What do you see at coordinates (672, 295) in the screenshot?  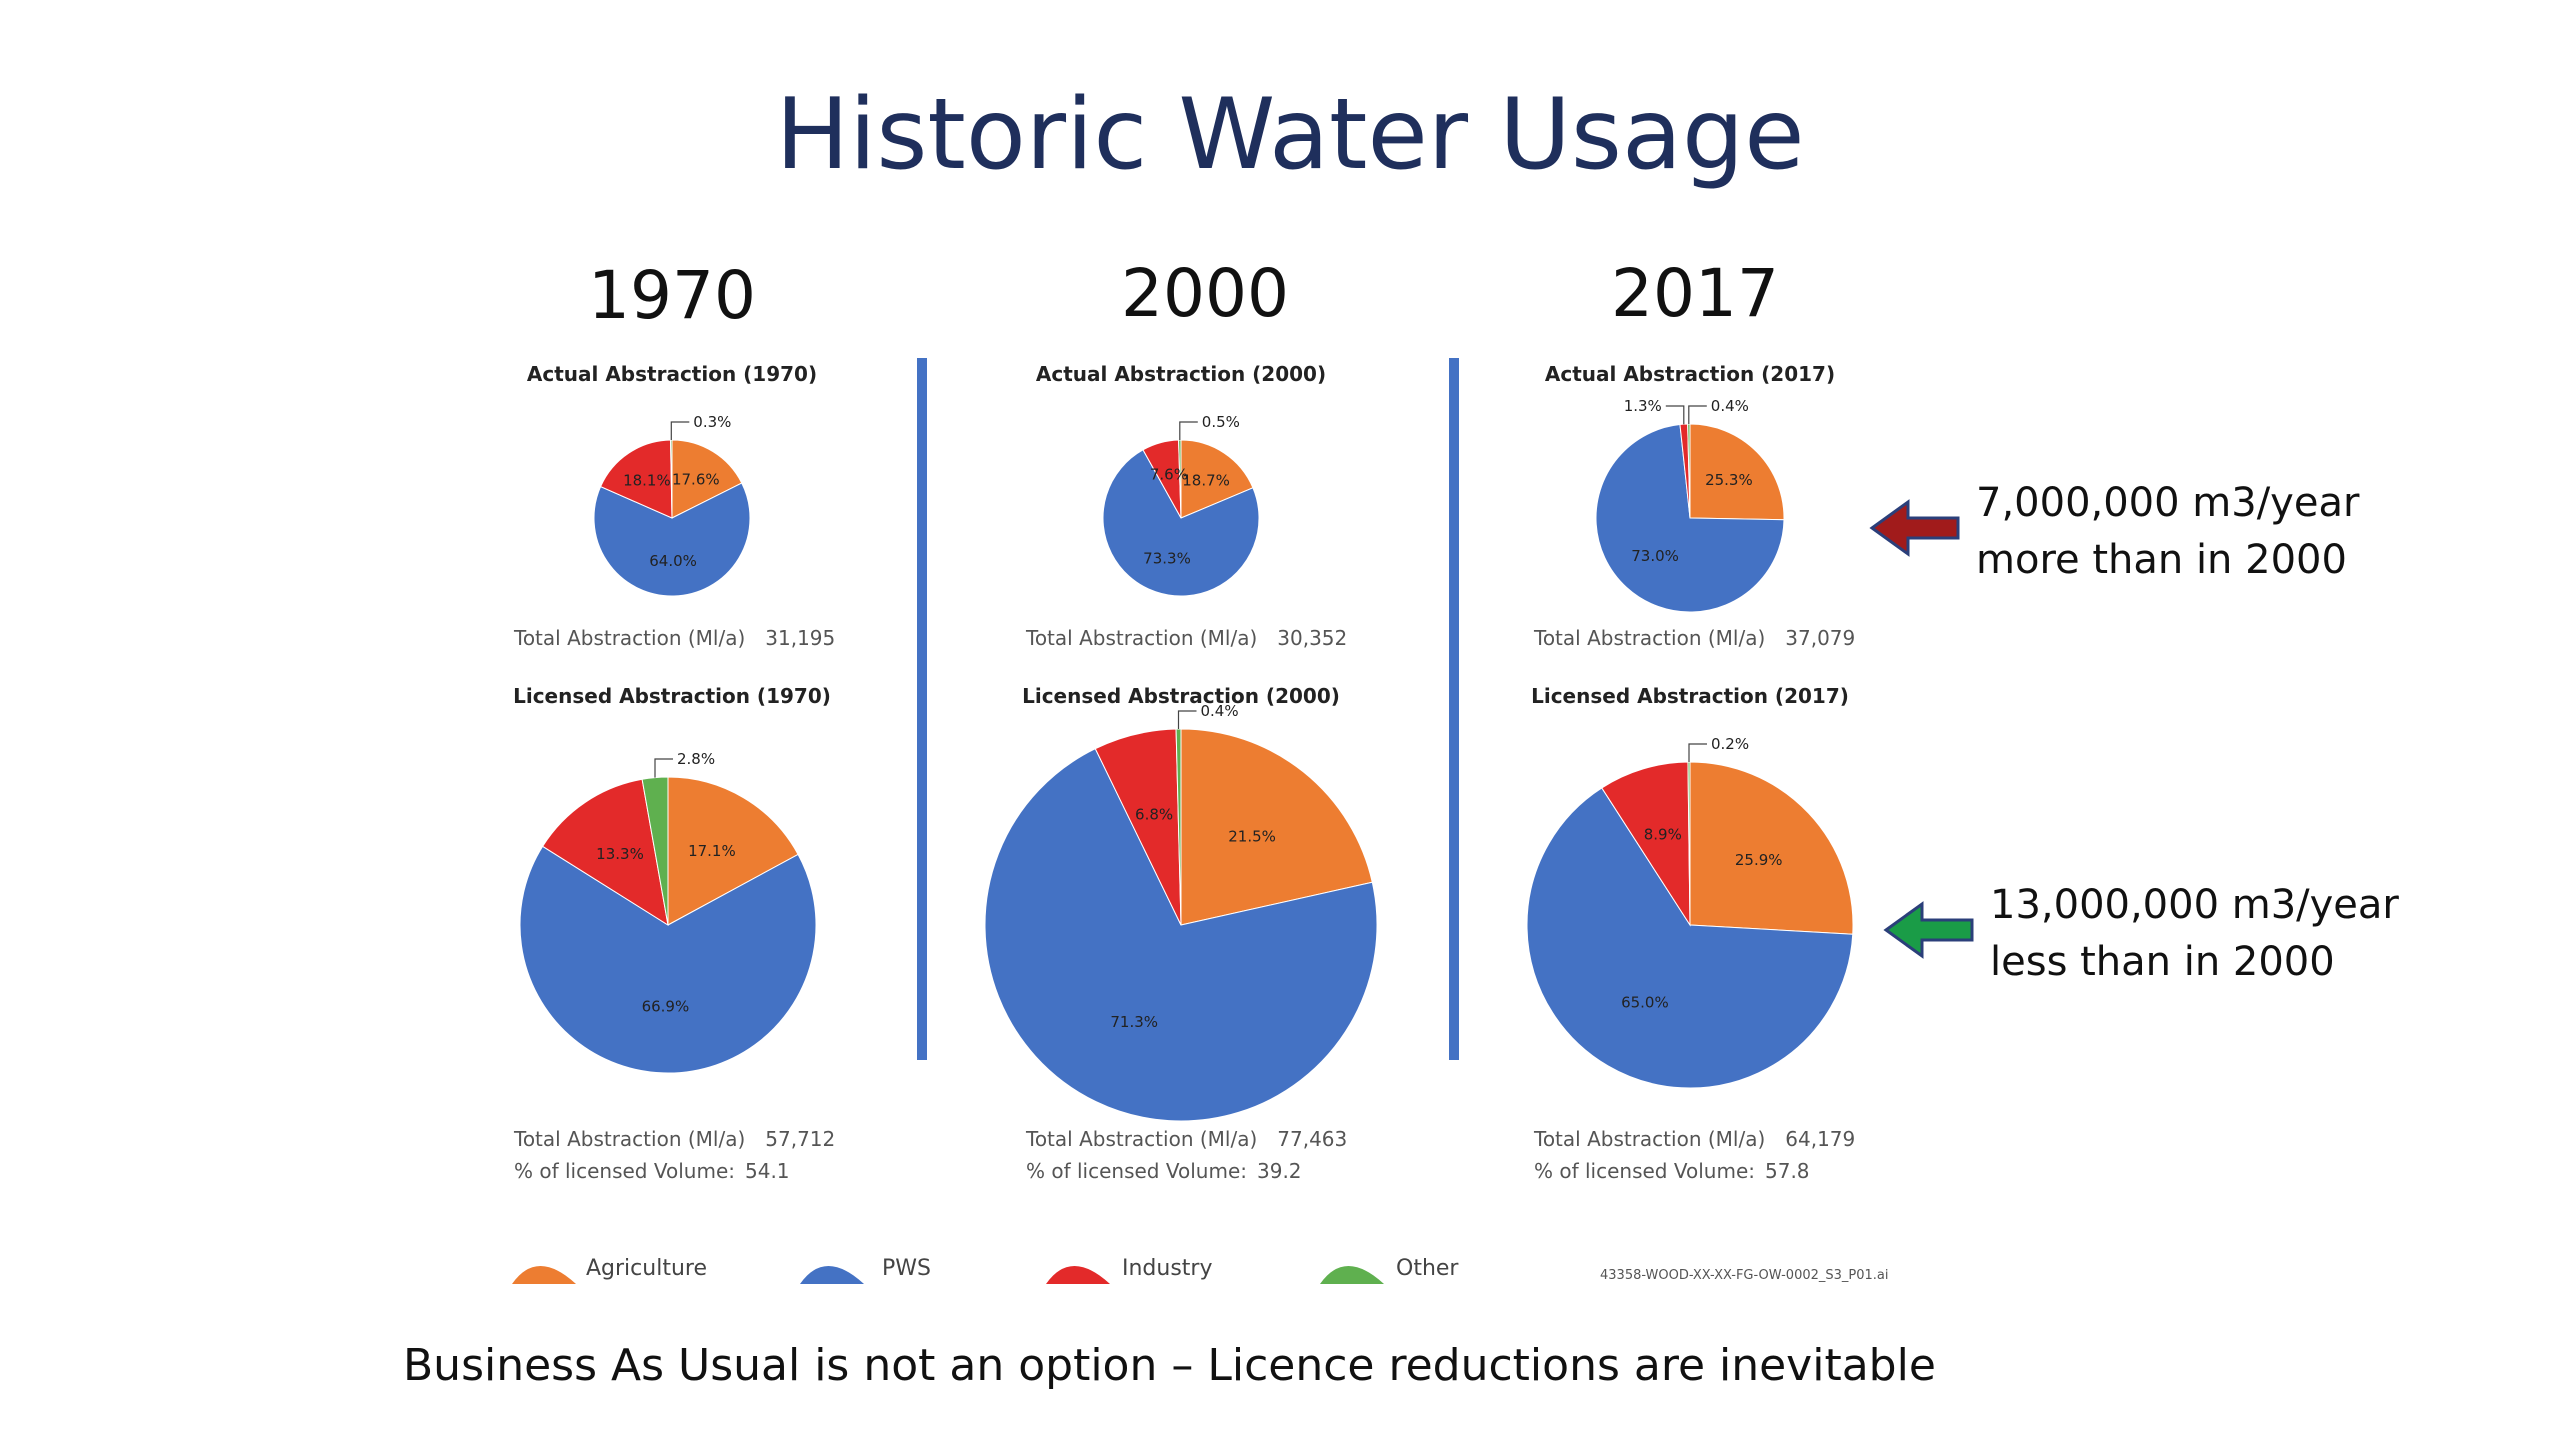 I see `year-header-1970: 1970` at bounding box center [672, 295].